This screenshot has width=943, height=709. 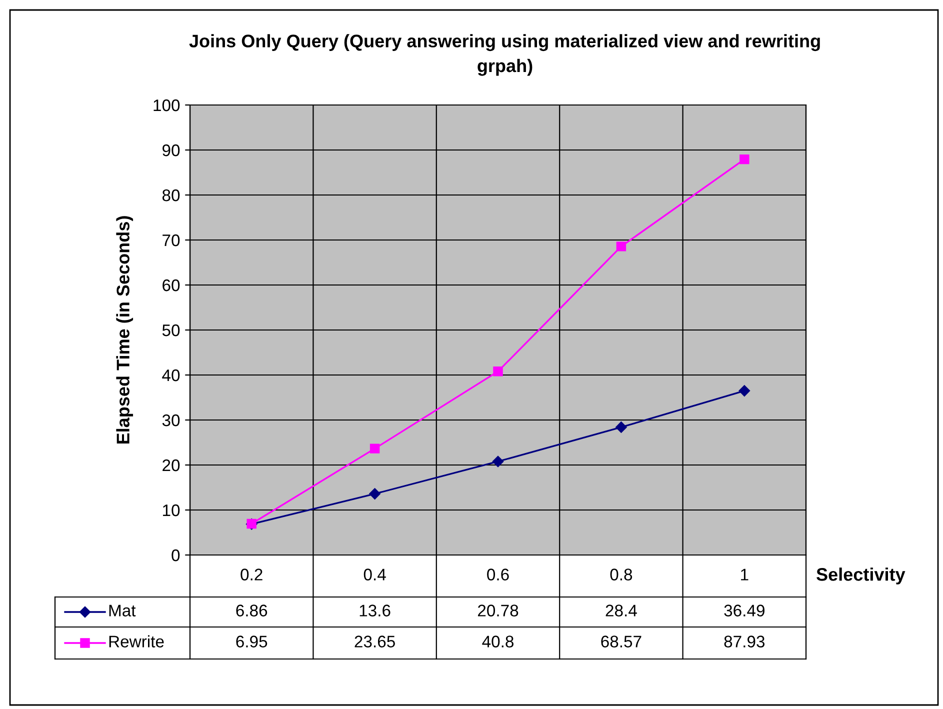 What do you see at coordinates (171, 240) in the screenshot?
I see `y-tick-label: 70` at bounding box center [171, 240].